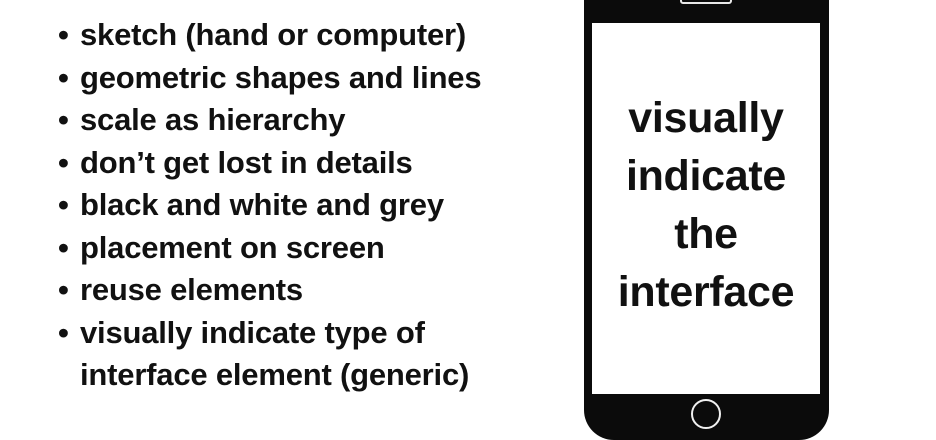  I want to click on bullet-text: visually indicate type of, so click(252, 332).